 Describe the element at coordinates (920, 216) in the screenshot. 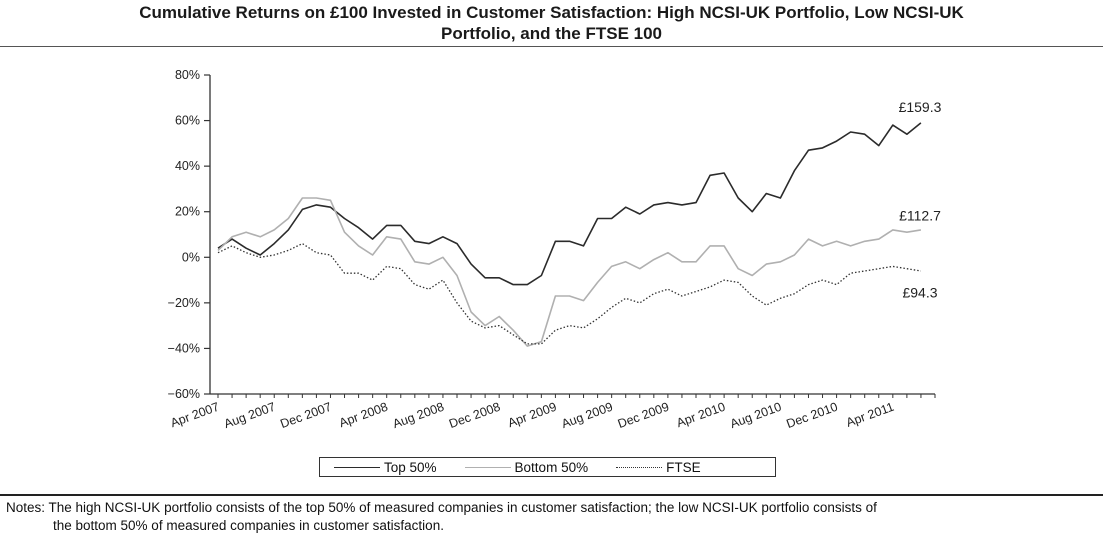

I see `end-label-bottom-50-: £112.7` at that location.